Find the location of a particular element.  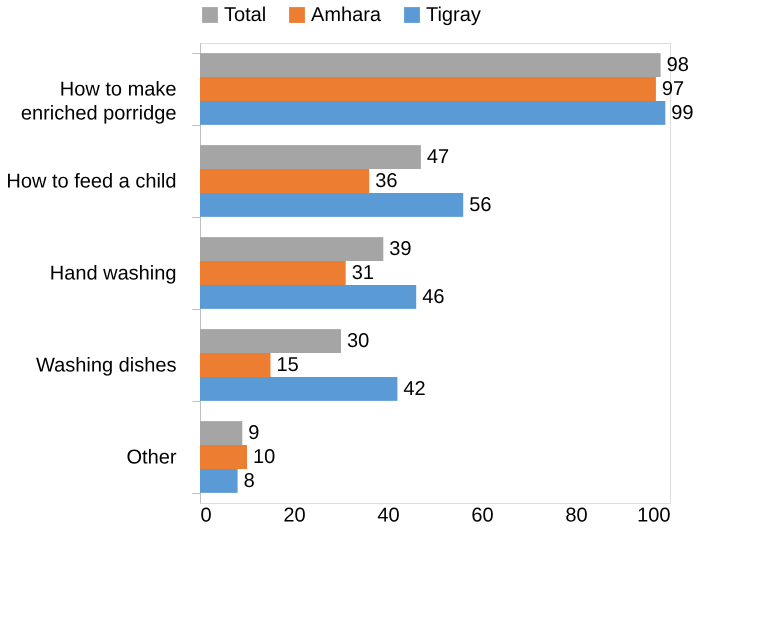

data-label: 9 is located at coordinates (254, 433).